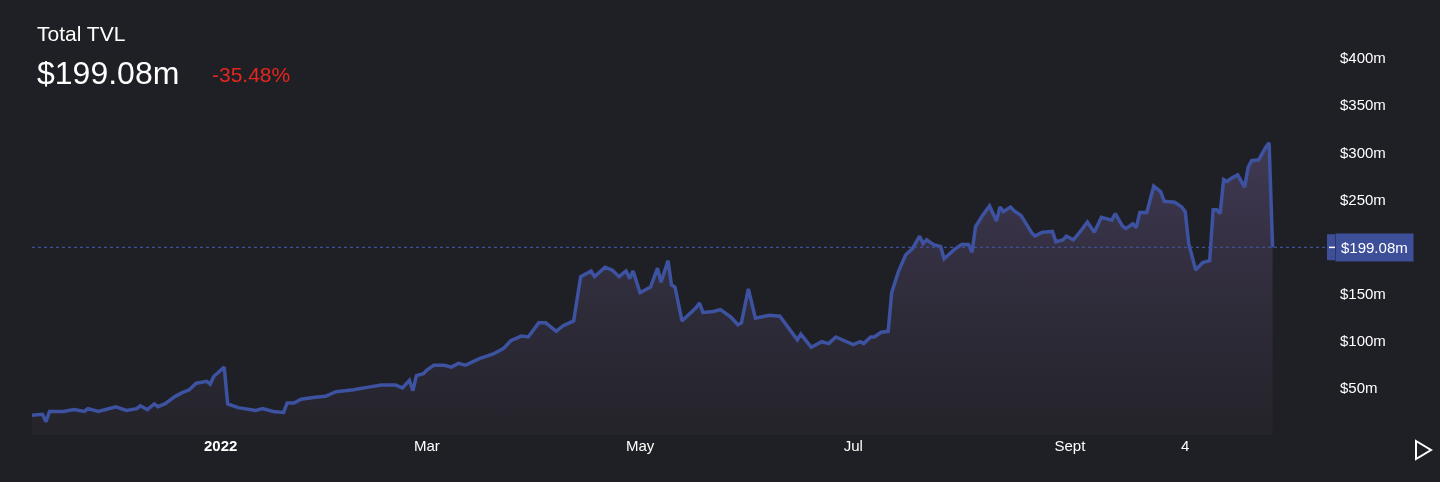 The width and height of the screenshot is (1440, 482). What do you see at coordinates (1185, 445) in the screenshot?
I see `x-tick-label: 4` at bounding box center [1185, 445].